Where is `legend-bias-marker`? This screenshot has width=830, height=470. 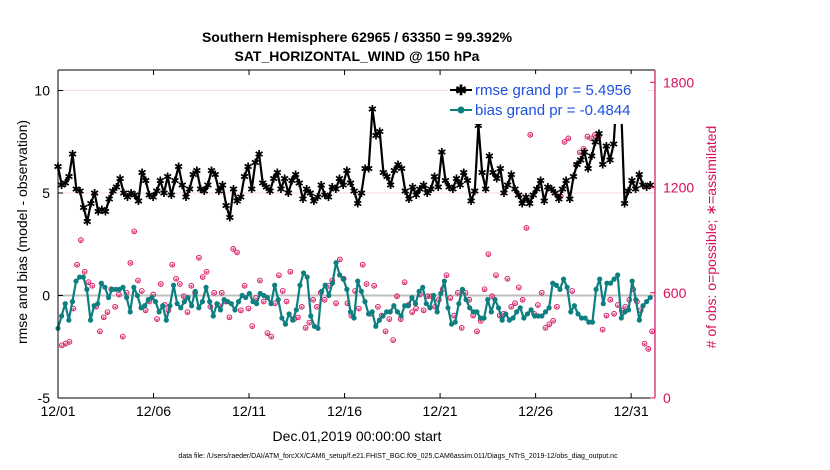
legend-bias-marker is located at coordinates (461, 110).